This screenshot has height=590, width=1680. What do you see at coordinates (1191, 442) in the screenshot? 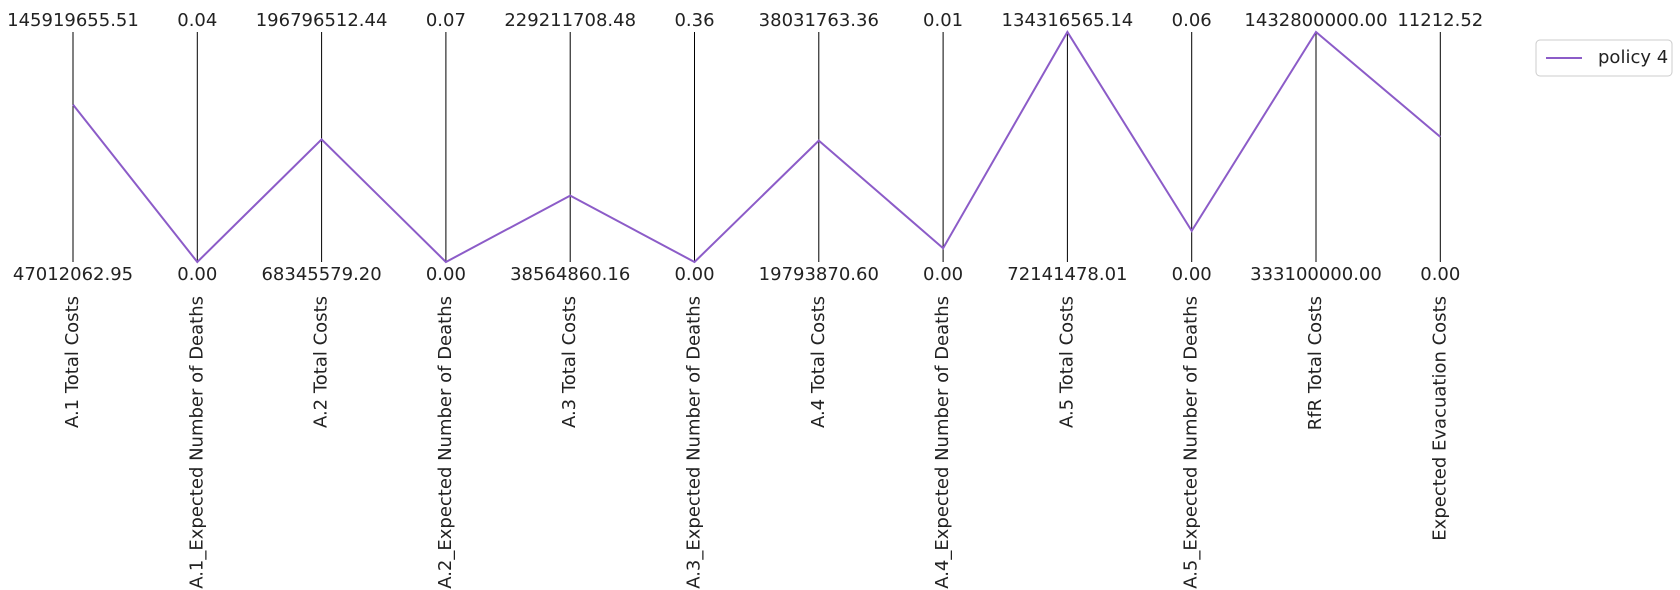
I see `axis-9-name-label: A.5_Expected Number of Deaths` at bounding box center [1191, 442].